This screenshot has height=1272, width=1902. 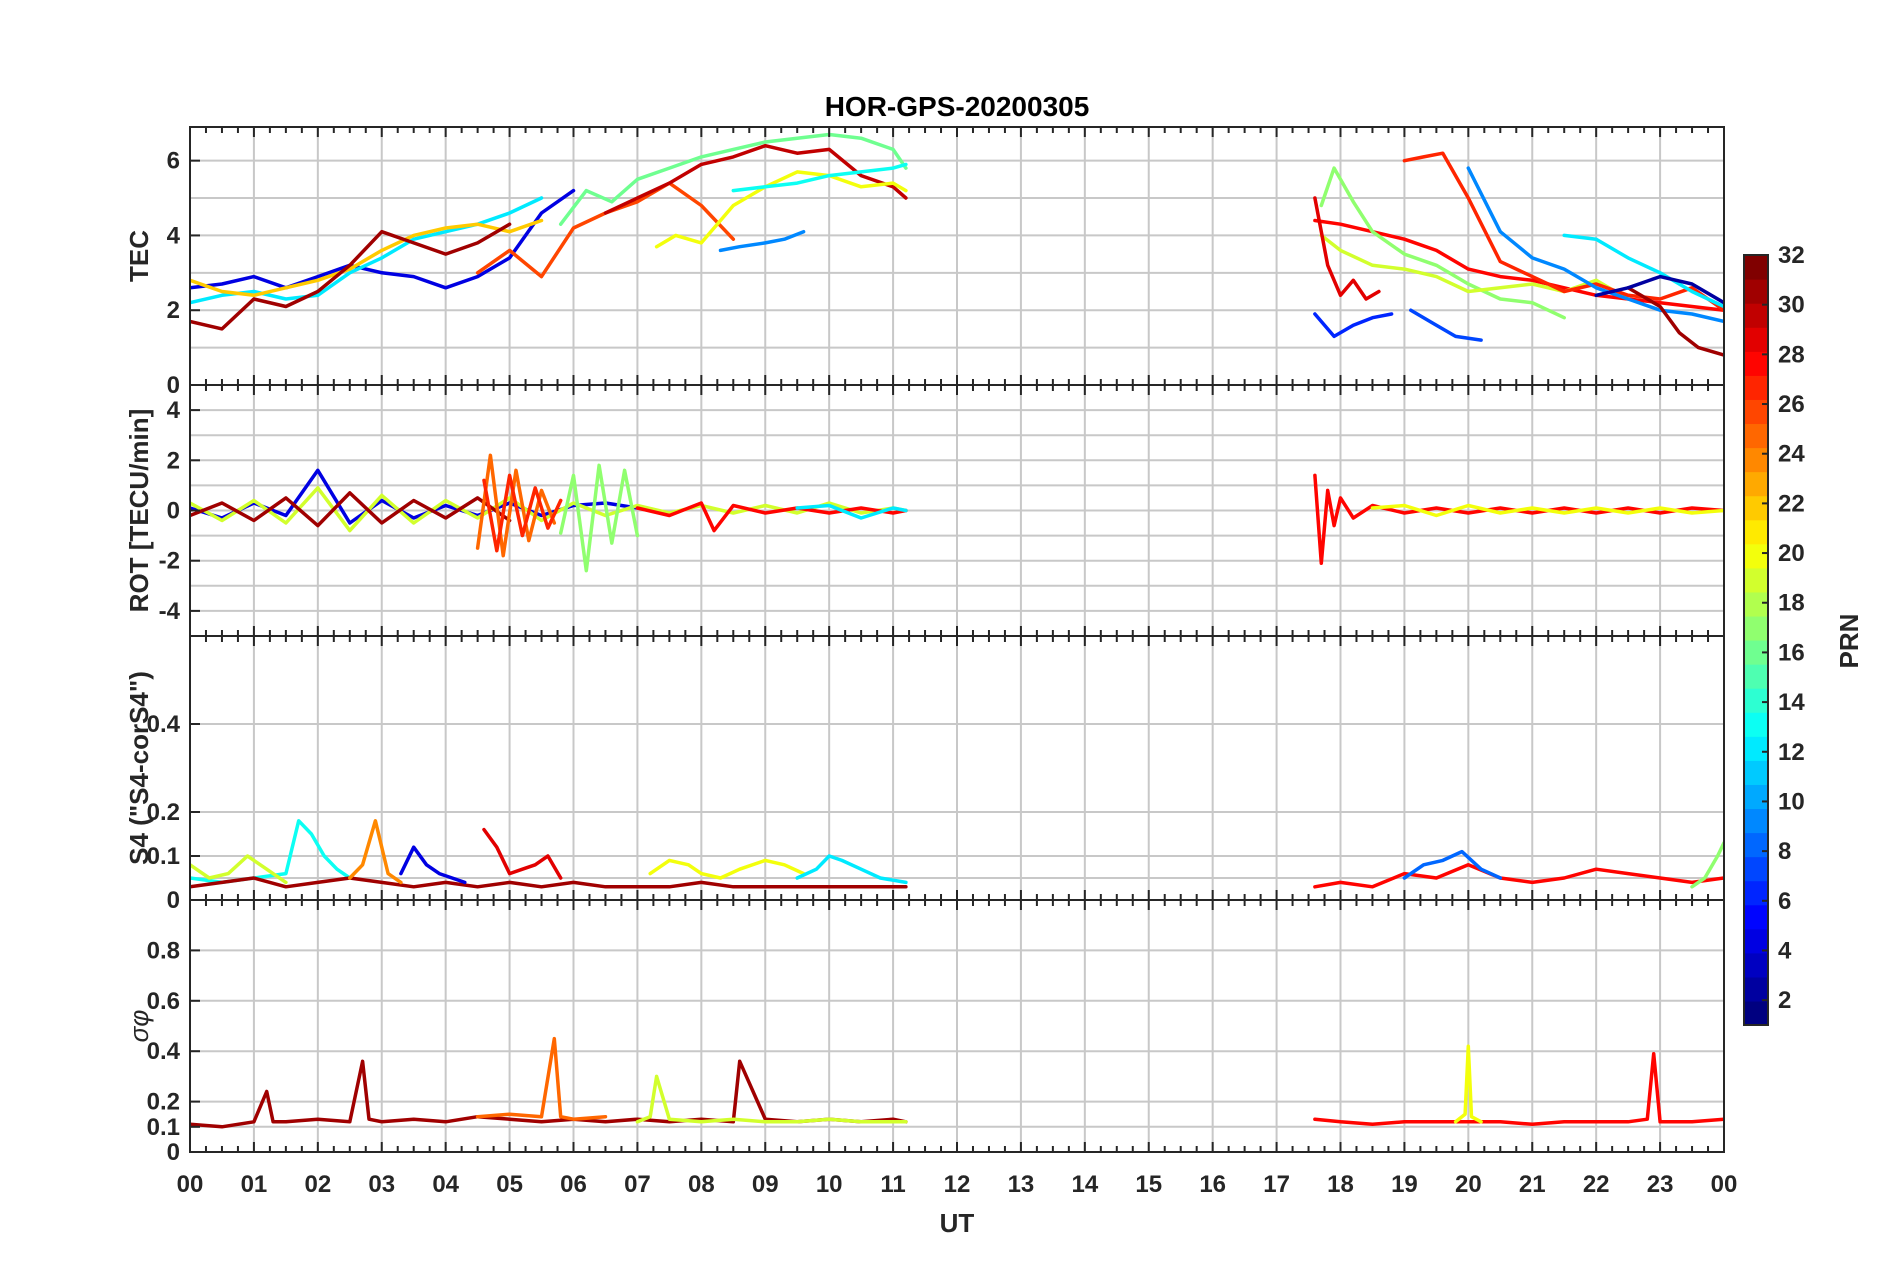 What do you see at coordinates (1784, 851) in the screenshot?
I see `colorbar-tick-label: 8` at bounding box center [1784, 851].